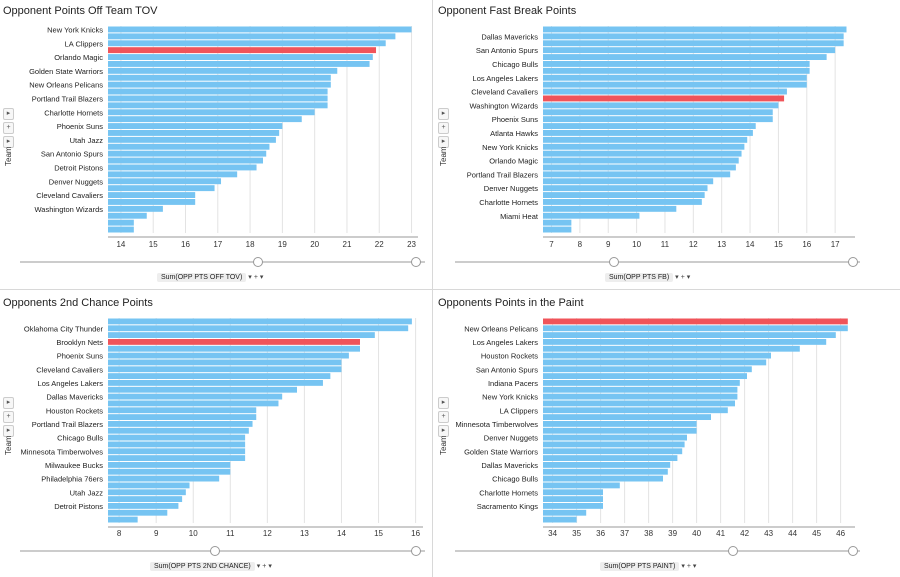 This screenshot has width=900, height=577. I want to click on measure-selector: Sum(OPP PTS PAINT) ▾ + ▾, so click(648, 568).